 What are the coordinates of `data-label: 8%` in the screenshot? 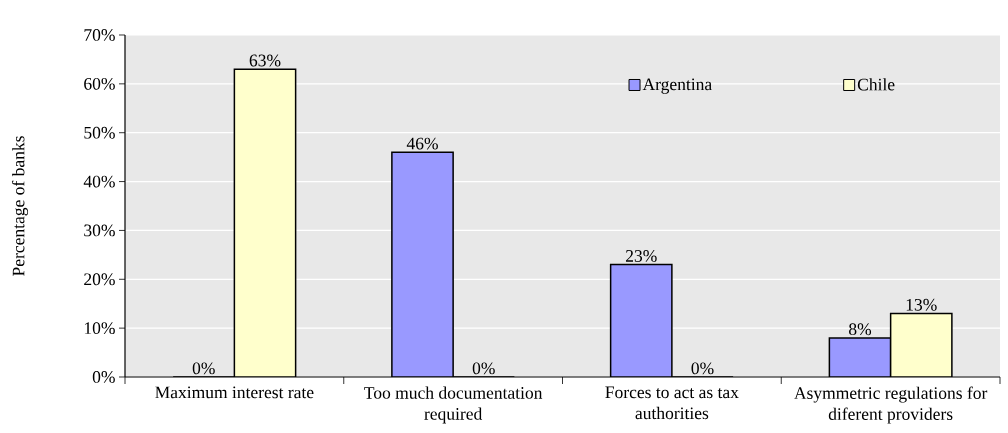 It's located at (860, 329).